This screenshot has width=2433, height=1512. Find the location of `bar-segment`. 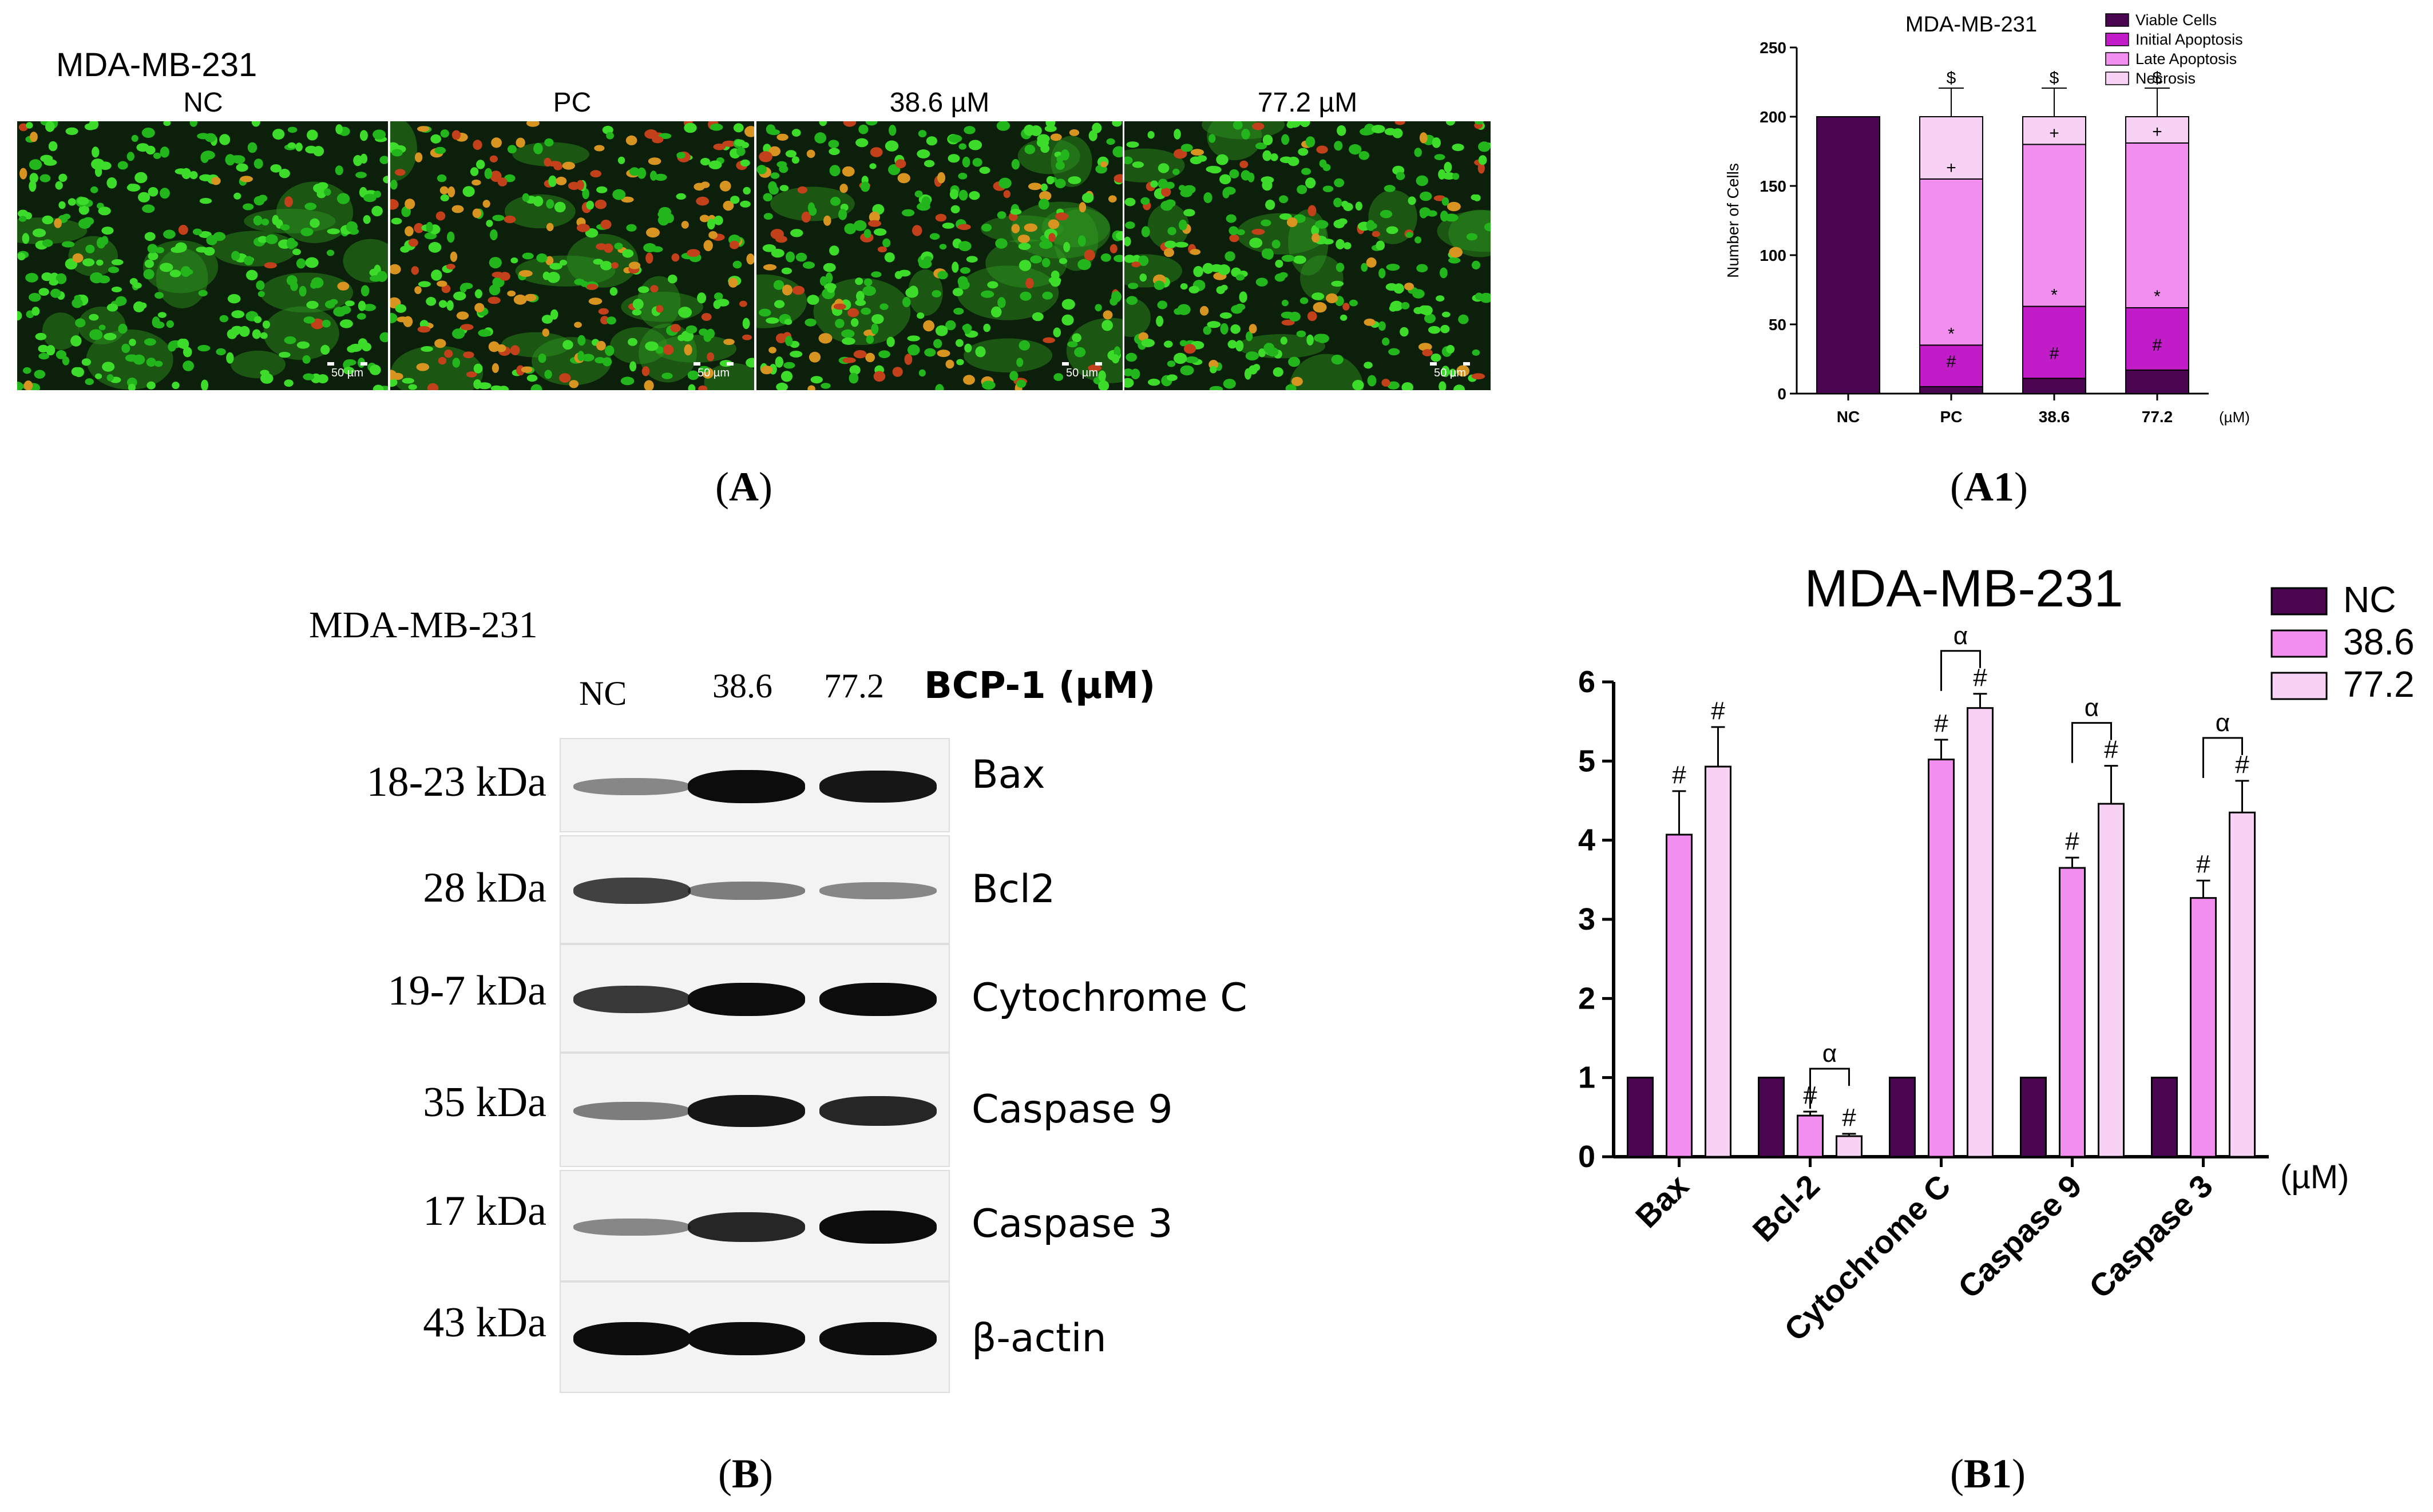

bar-segment is located at coordinates (2157, 339).